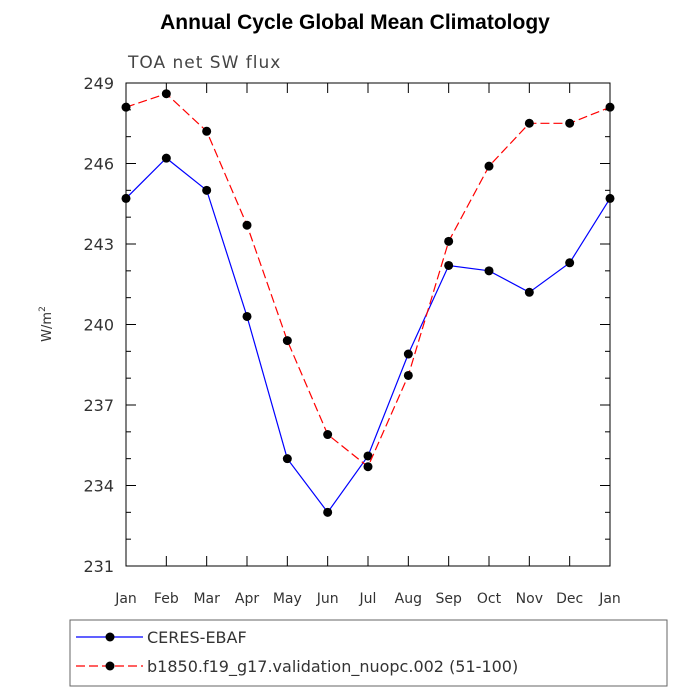  I want to click on y-tick-label: 246, so click(98, 164).